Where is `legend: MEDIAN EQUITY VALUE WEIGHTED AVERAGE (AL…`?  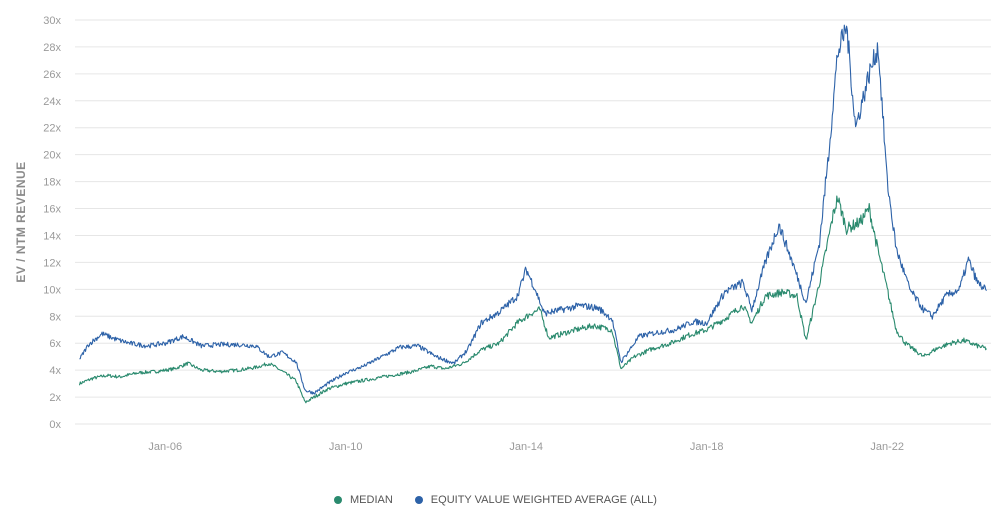 legend: MEDIAN EQUITY VALUE WEIGHTED AVERAGE (AL… is located at coordinates (495, 500).